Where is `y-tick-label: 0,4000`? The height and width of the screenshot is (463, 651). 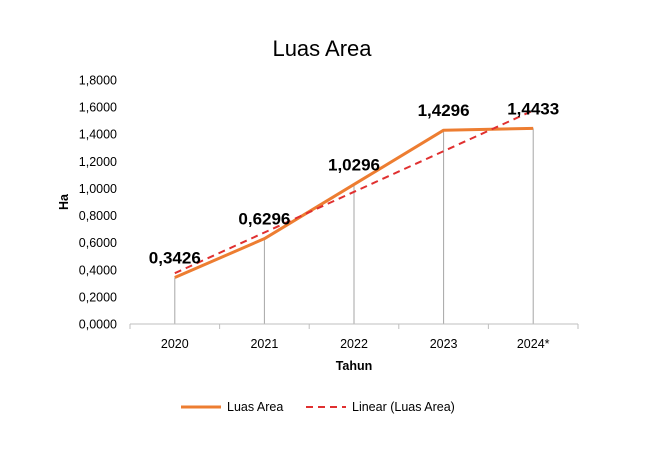 y-tick-label: 0,4000 is located at coordinates (98, 270).